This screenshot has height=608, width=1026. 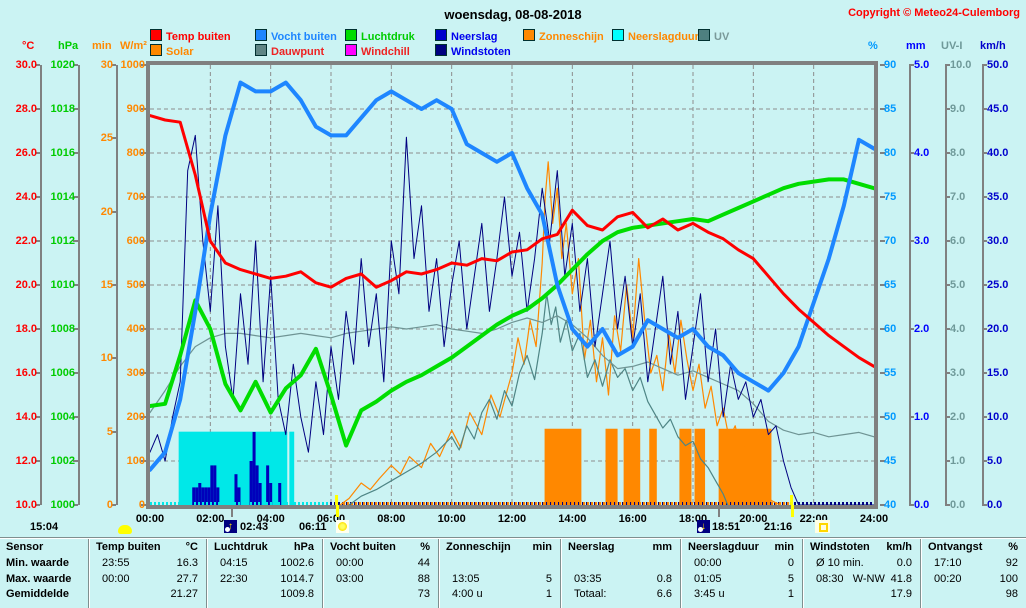 I want to click on axis-value: 25.0, so click(x=998, y=285).